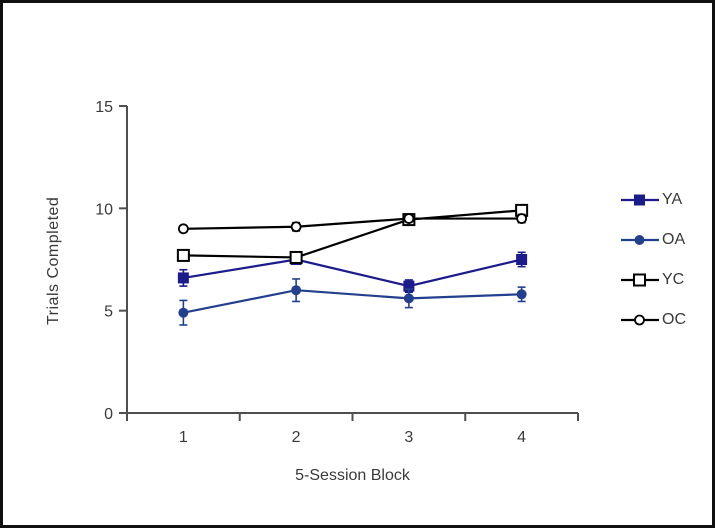 The image size is (715, 528). I want to click on x-axis-title: 5-Session Block, so click(352, 475).